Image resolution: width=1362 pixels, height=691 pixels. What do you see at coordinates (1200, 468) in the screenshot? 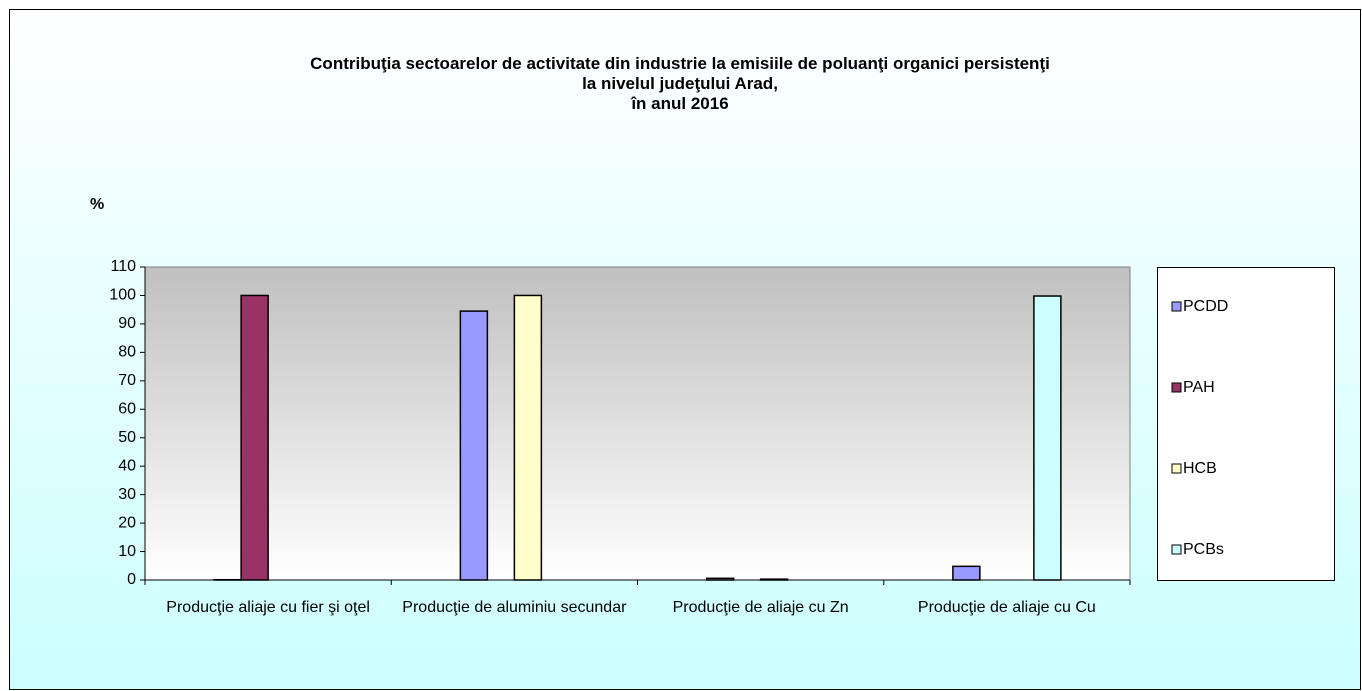
I see `legend-label: HCB` at bounding box center [1200, 468].